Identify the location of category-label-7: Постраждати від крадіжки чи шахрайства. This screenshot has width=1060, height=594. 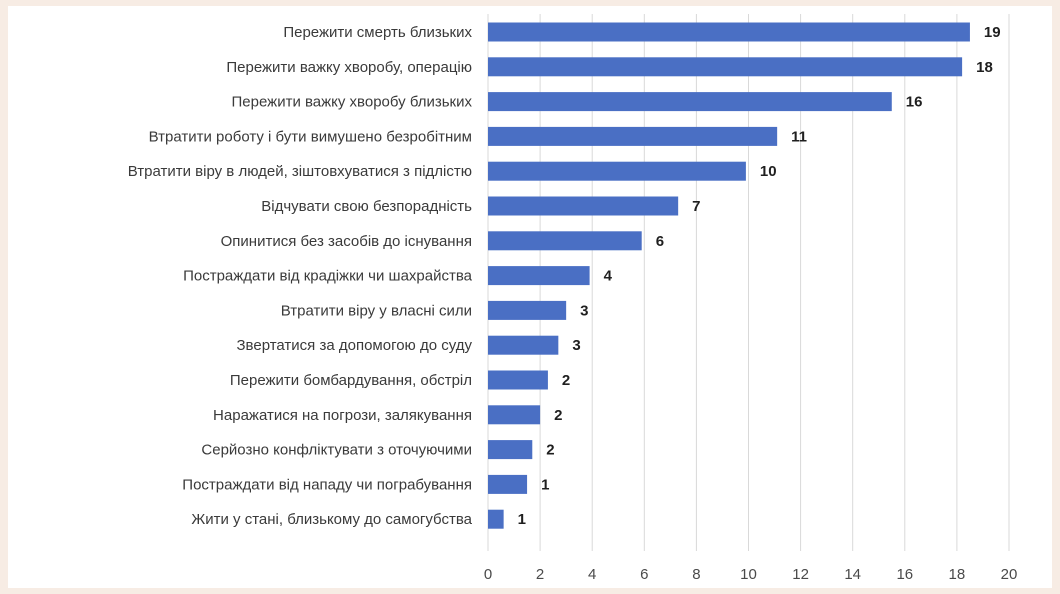
(328, 276).